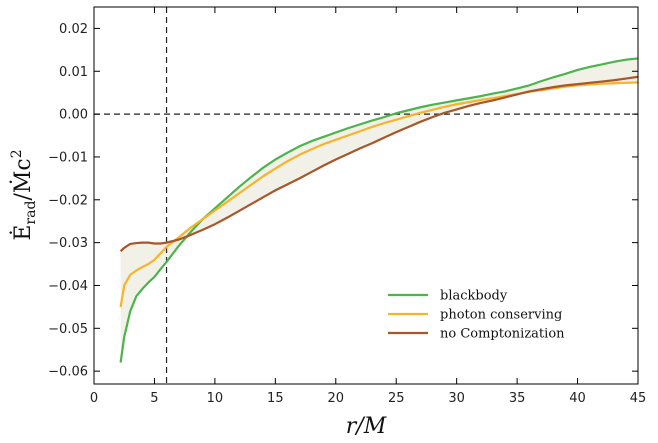  Describe the element at coordinates (577, 398) in the screenshot. I see `x-tick-label: 40` at that location.